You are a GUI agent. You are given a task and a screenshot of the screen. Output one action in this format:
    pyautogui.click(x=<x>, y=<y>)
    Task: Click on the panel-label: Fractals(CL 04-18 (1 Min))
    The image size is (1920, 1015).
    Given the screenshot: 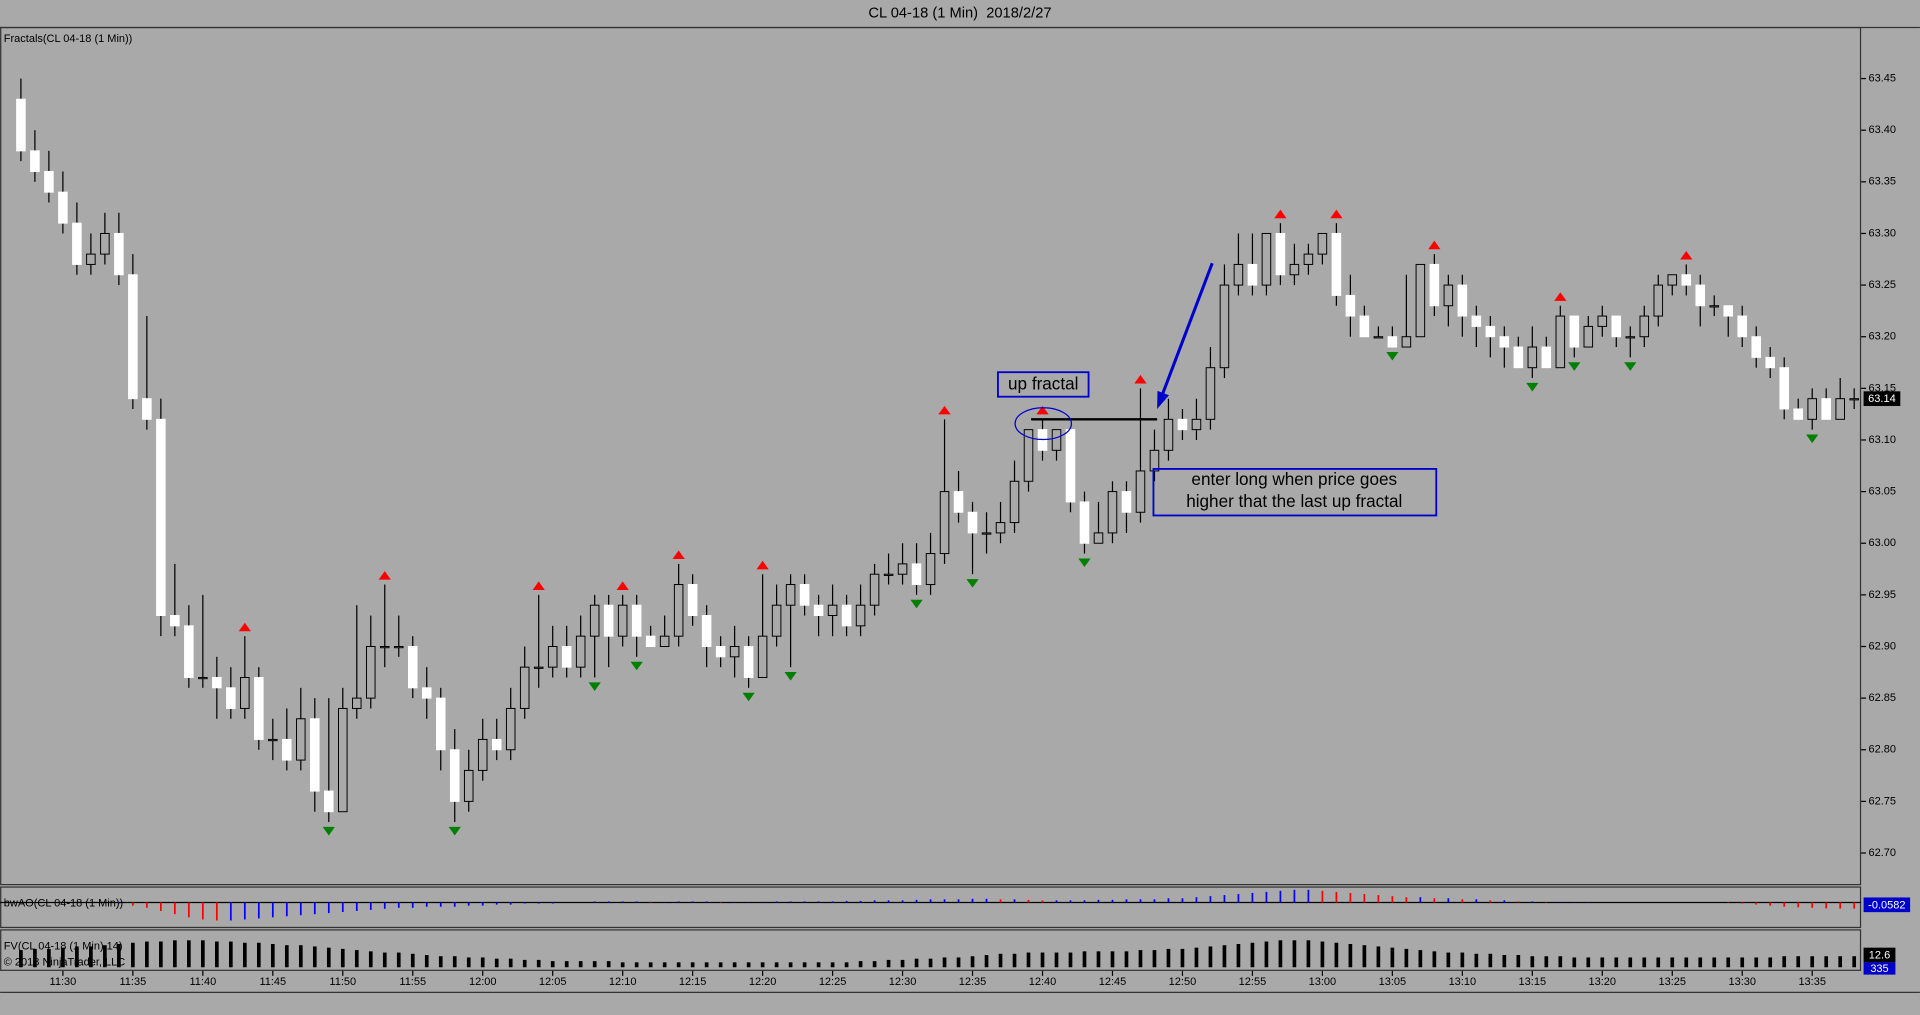 What is the action you would take?
    pyautogui.click(x=68, y=39)
    